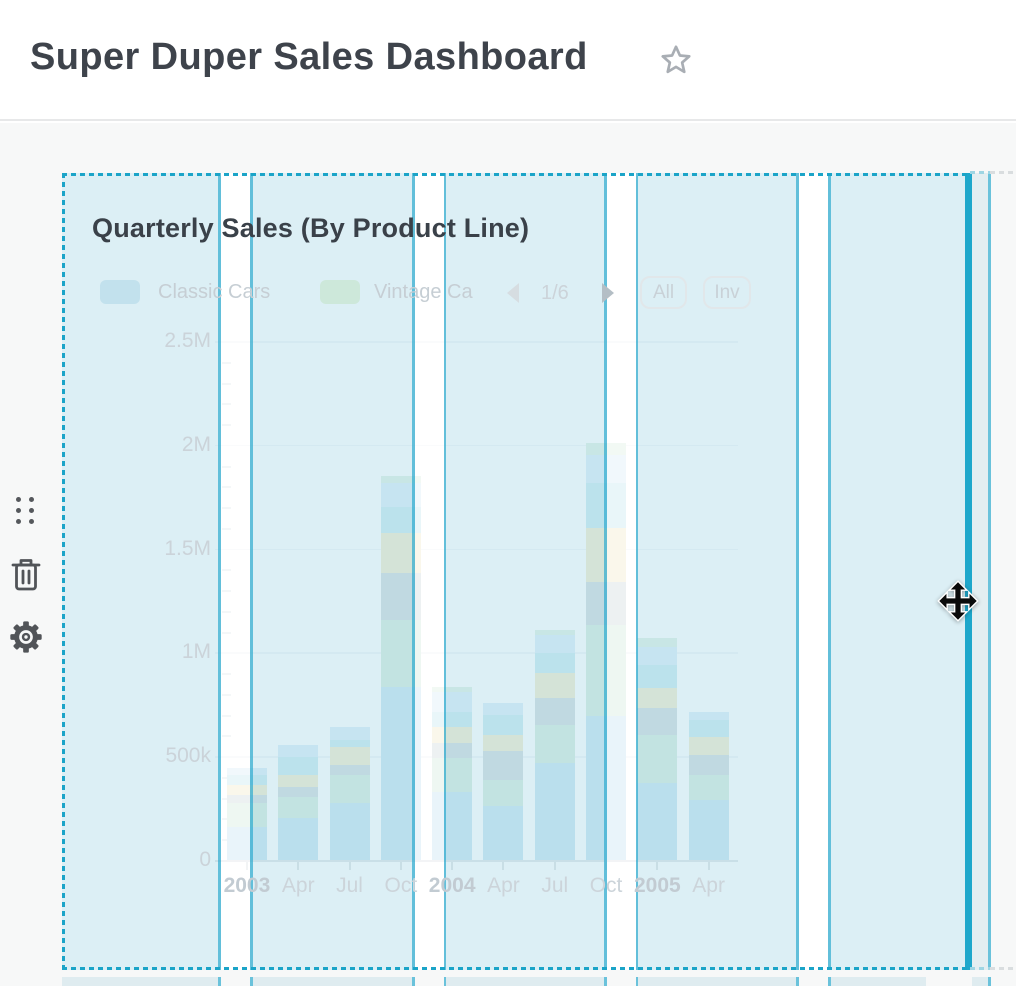 The image size is (1016, 986). I want to click on favorite-star-icon, so click(676, 60).